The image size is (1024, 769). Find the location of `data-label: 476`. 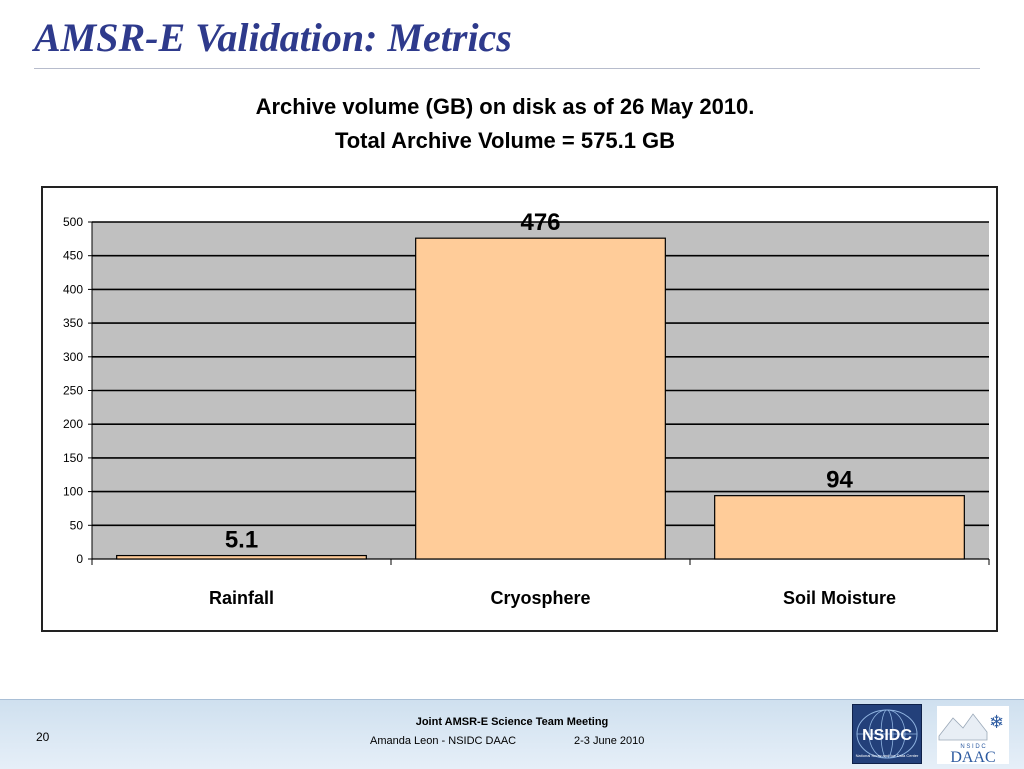

data-label: 476 is located at coordinates (540, 222).